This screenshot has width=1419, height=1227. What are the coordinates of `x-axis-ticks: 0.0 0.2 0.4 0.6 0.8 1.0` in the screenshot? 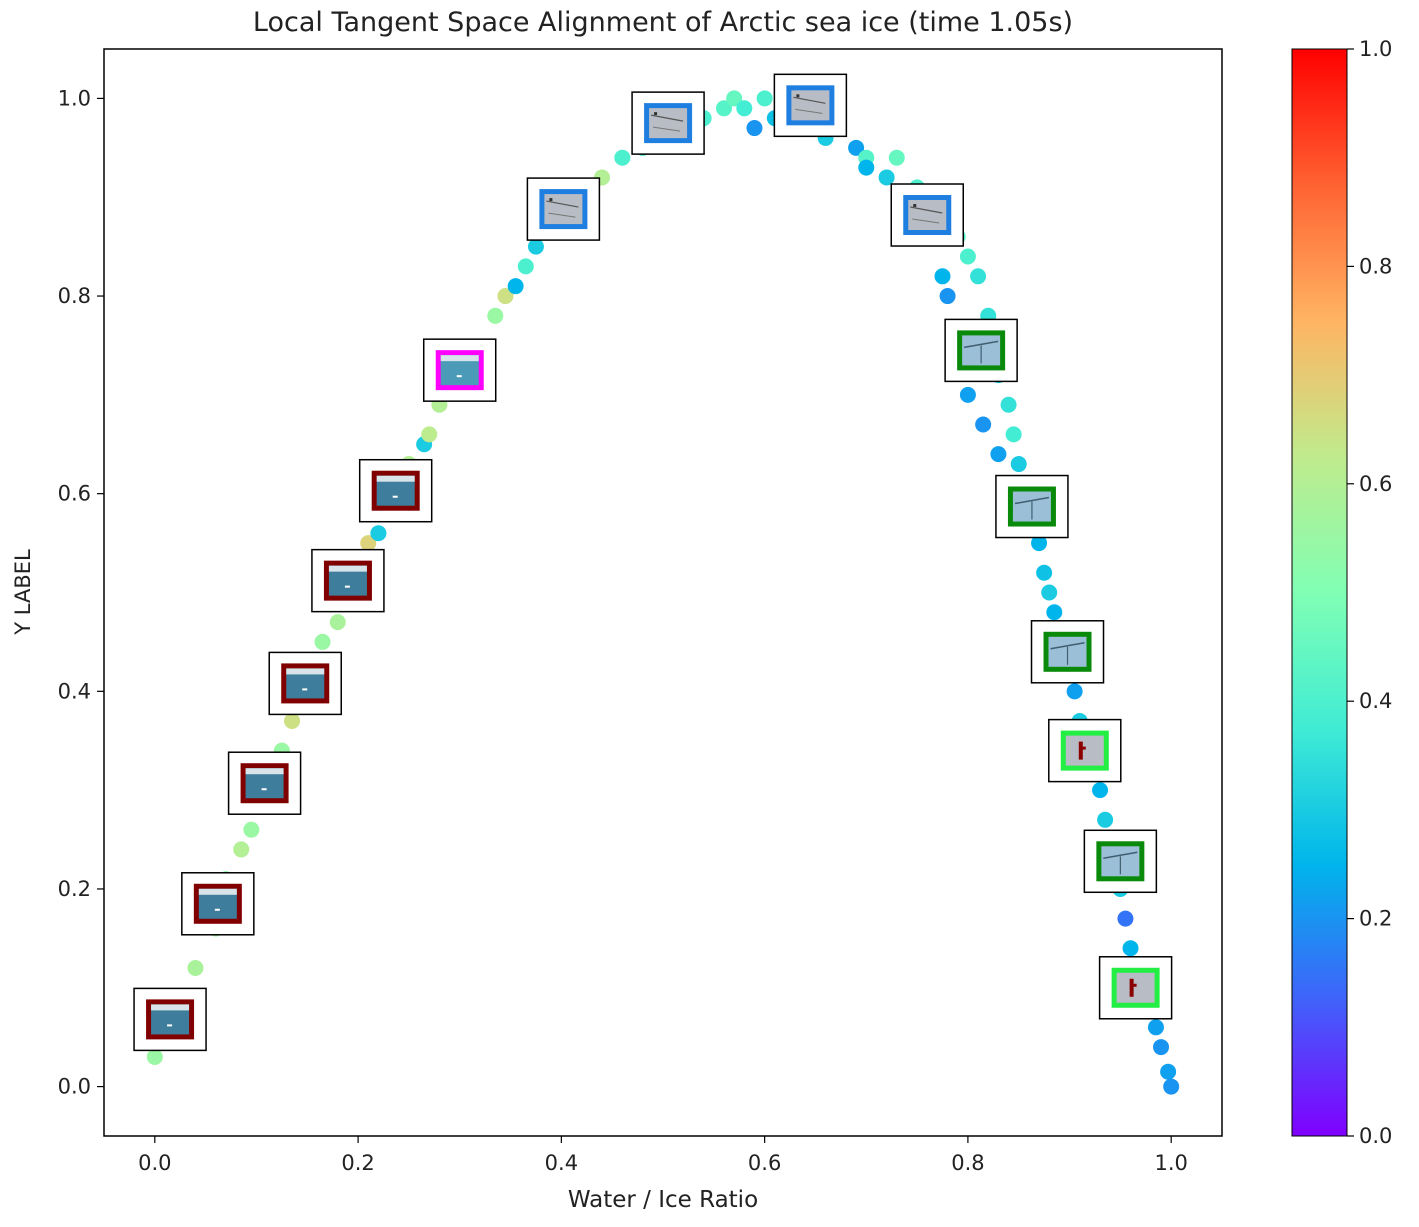 It's located at (663, 1155).